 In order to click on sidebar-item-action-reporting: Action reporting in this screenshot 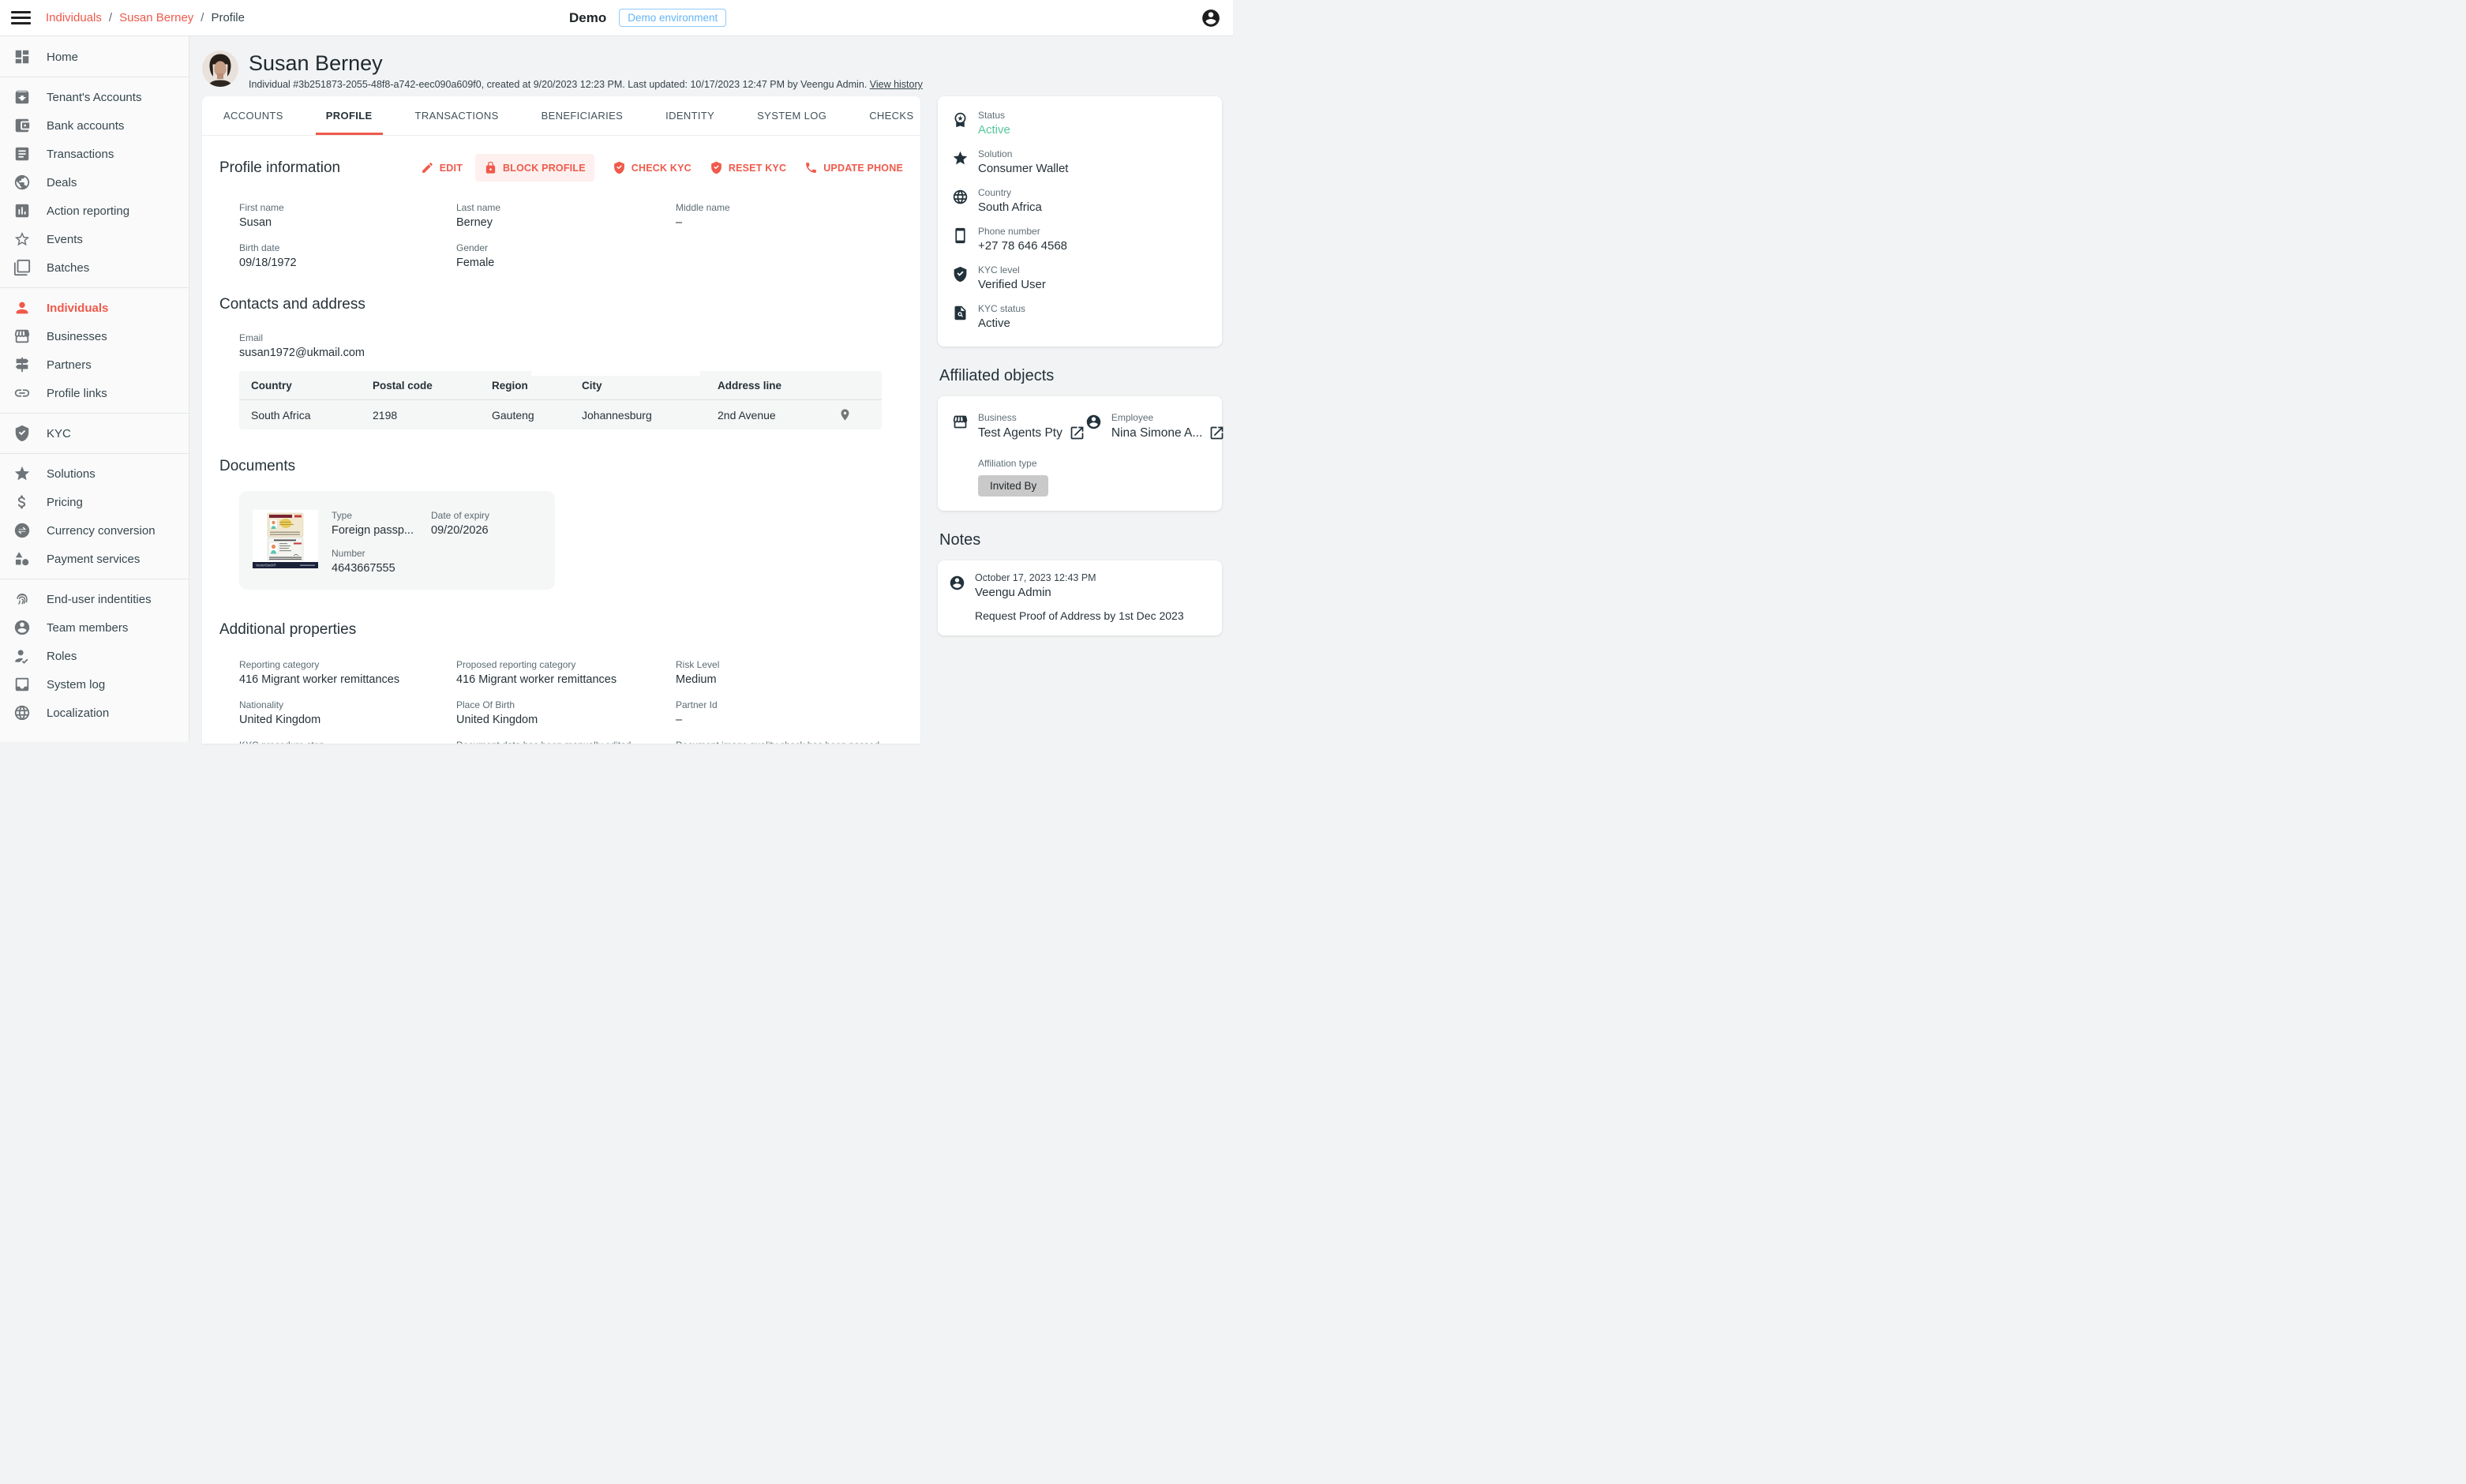, I will do `click(95, 211)`.